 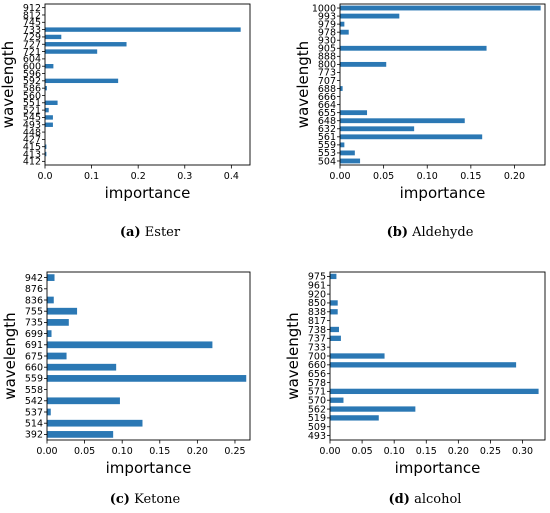 I want to click on y-tick-label: 413, so click(x=32, y=154).